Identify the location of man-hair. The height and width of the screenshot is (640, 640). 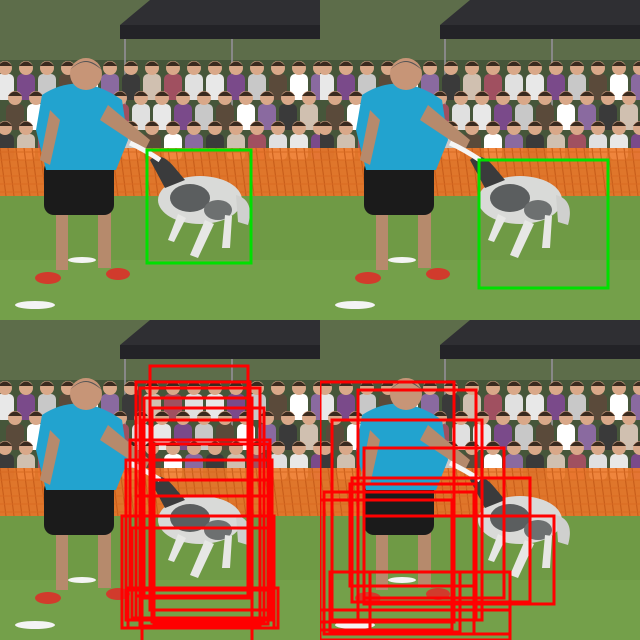
(86, 65).